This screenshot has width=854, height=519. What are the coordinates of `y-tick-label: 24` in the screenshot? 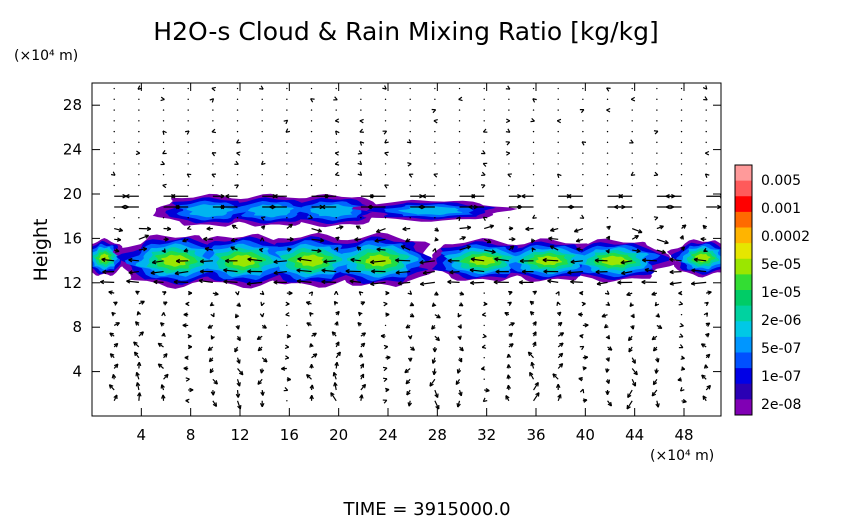 It's located at (72, 150).